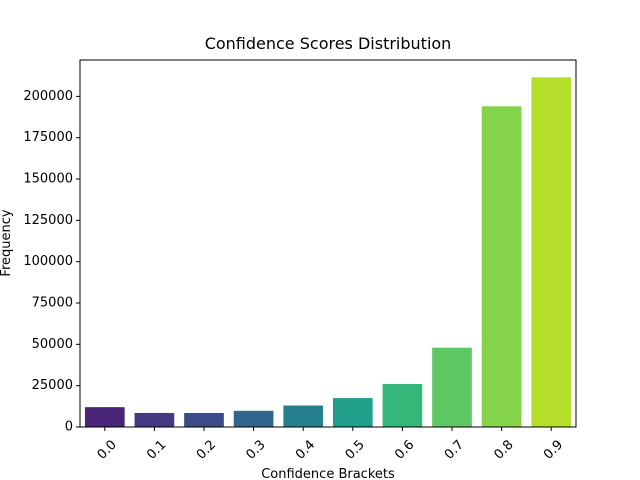 Image resolution: width=640 pixels, height=480 pixels. What do you see at coordinates (52, 385) in the screenshot?
I see `y-tick-label: 25000` at bounding box center [52, 385].